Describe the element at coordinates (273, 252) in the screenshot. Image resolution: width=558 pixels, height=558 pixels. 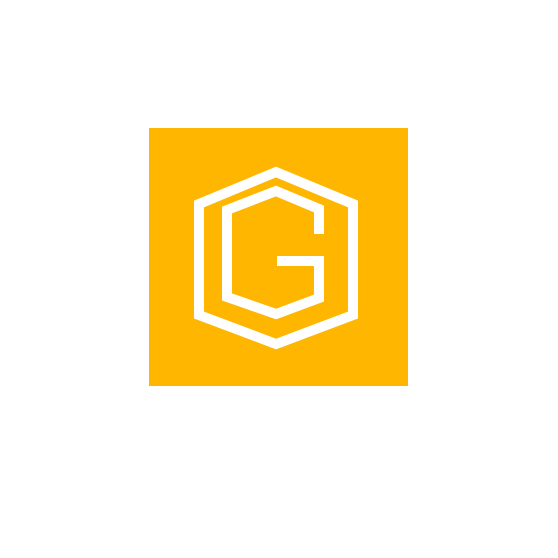
I see `inner-g-mark` at that location.